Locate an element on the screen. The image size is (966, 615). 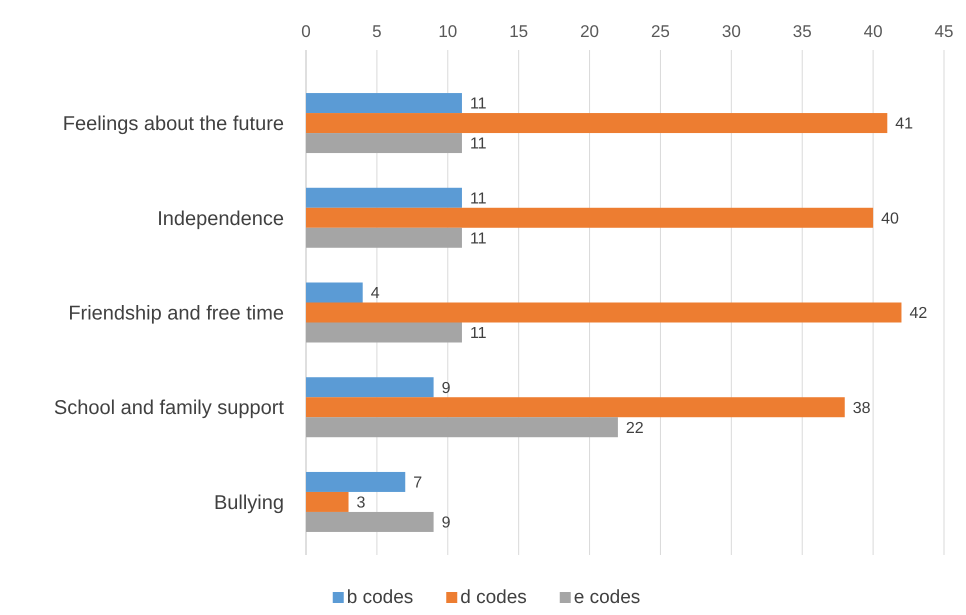
x-tick-label: 45 is located at coordinates (944, 31).